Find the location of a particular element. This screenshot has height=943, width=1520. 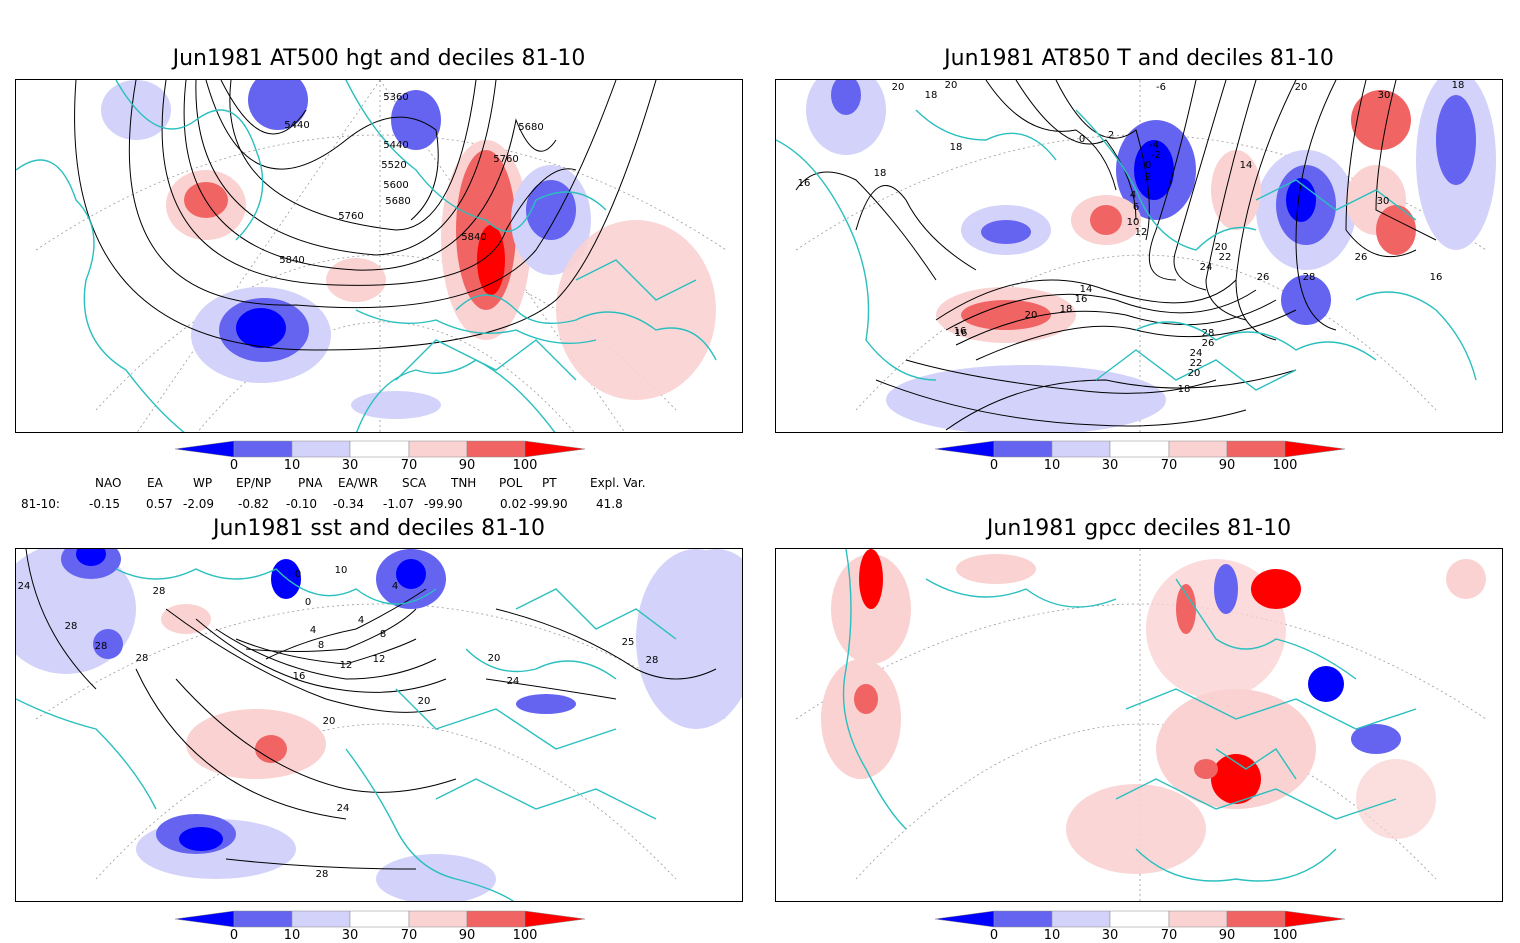

panel-title-gpcc: Jun1981 gpcc deciles 81-10 is located at coordinates (1139, 528).